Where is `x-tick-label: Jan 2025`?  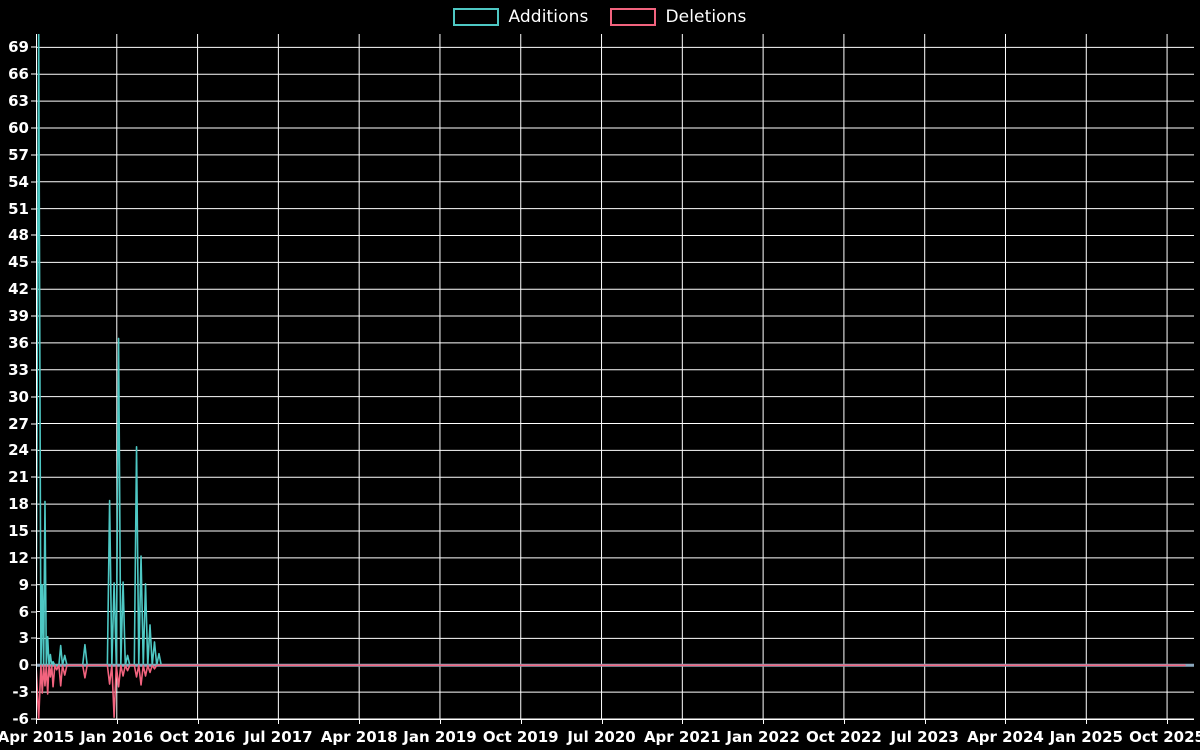
x-tick-label: Jan 2025 is located at coordinates (1086, 737).